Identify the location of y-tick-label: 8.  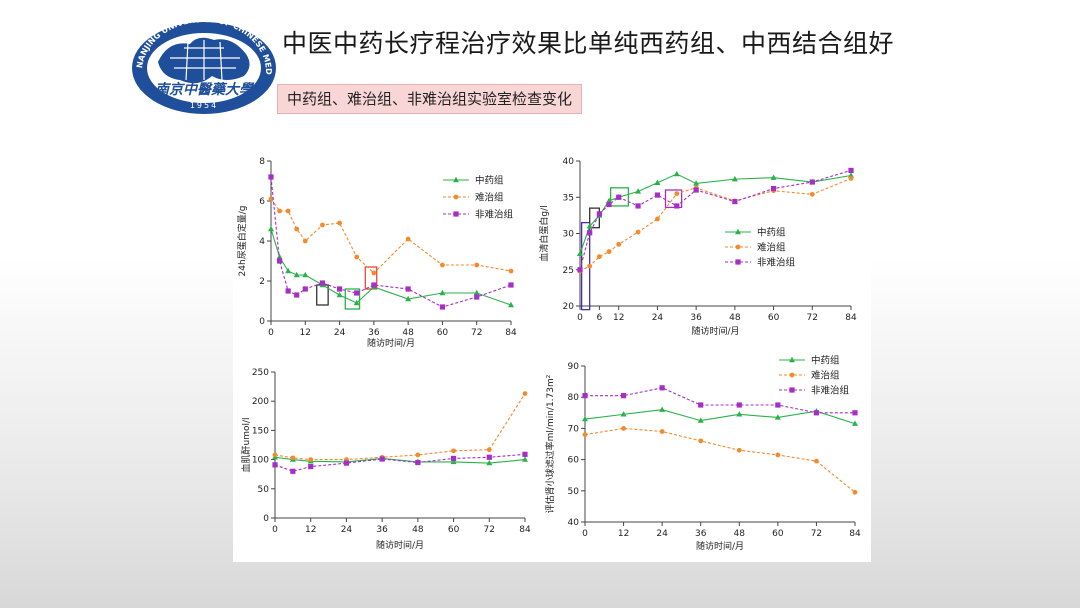
(262, 162).